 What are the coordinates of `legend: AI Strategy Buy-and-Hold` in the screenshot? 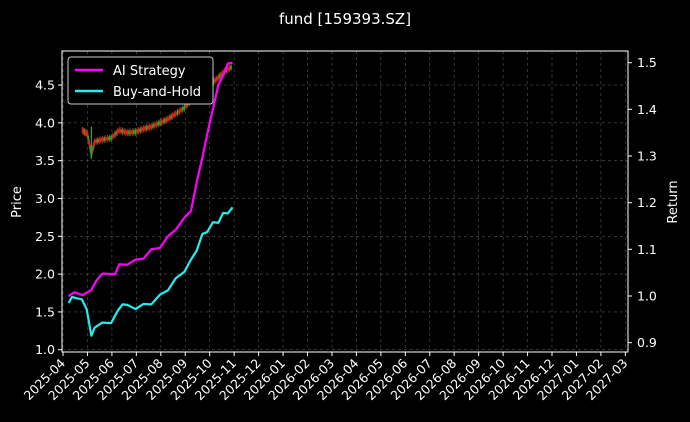 It's located at (140, 80).